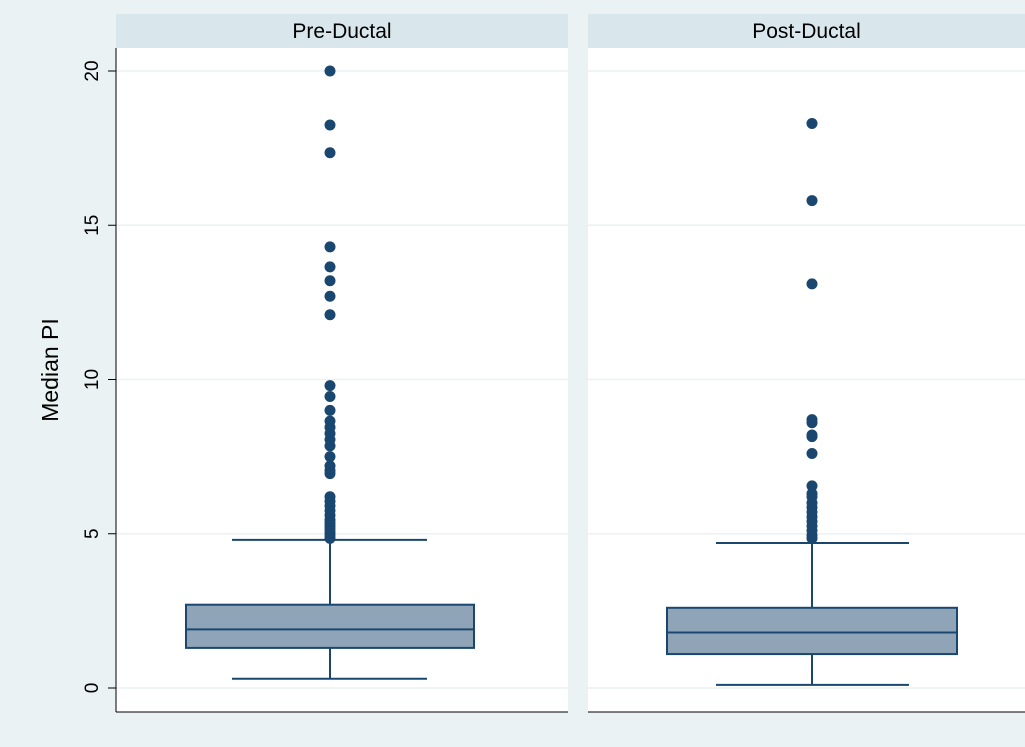 The width and height of the screenshot is (1025, 747). Describe the element at coordinates (92, 225) in the screenshot. I see `y-tick-label: 15` at that location.